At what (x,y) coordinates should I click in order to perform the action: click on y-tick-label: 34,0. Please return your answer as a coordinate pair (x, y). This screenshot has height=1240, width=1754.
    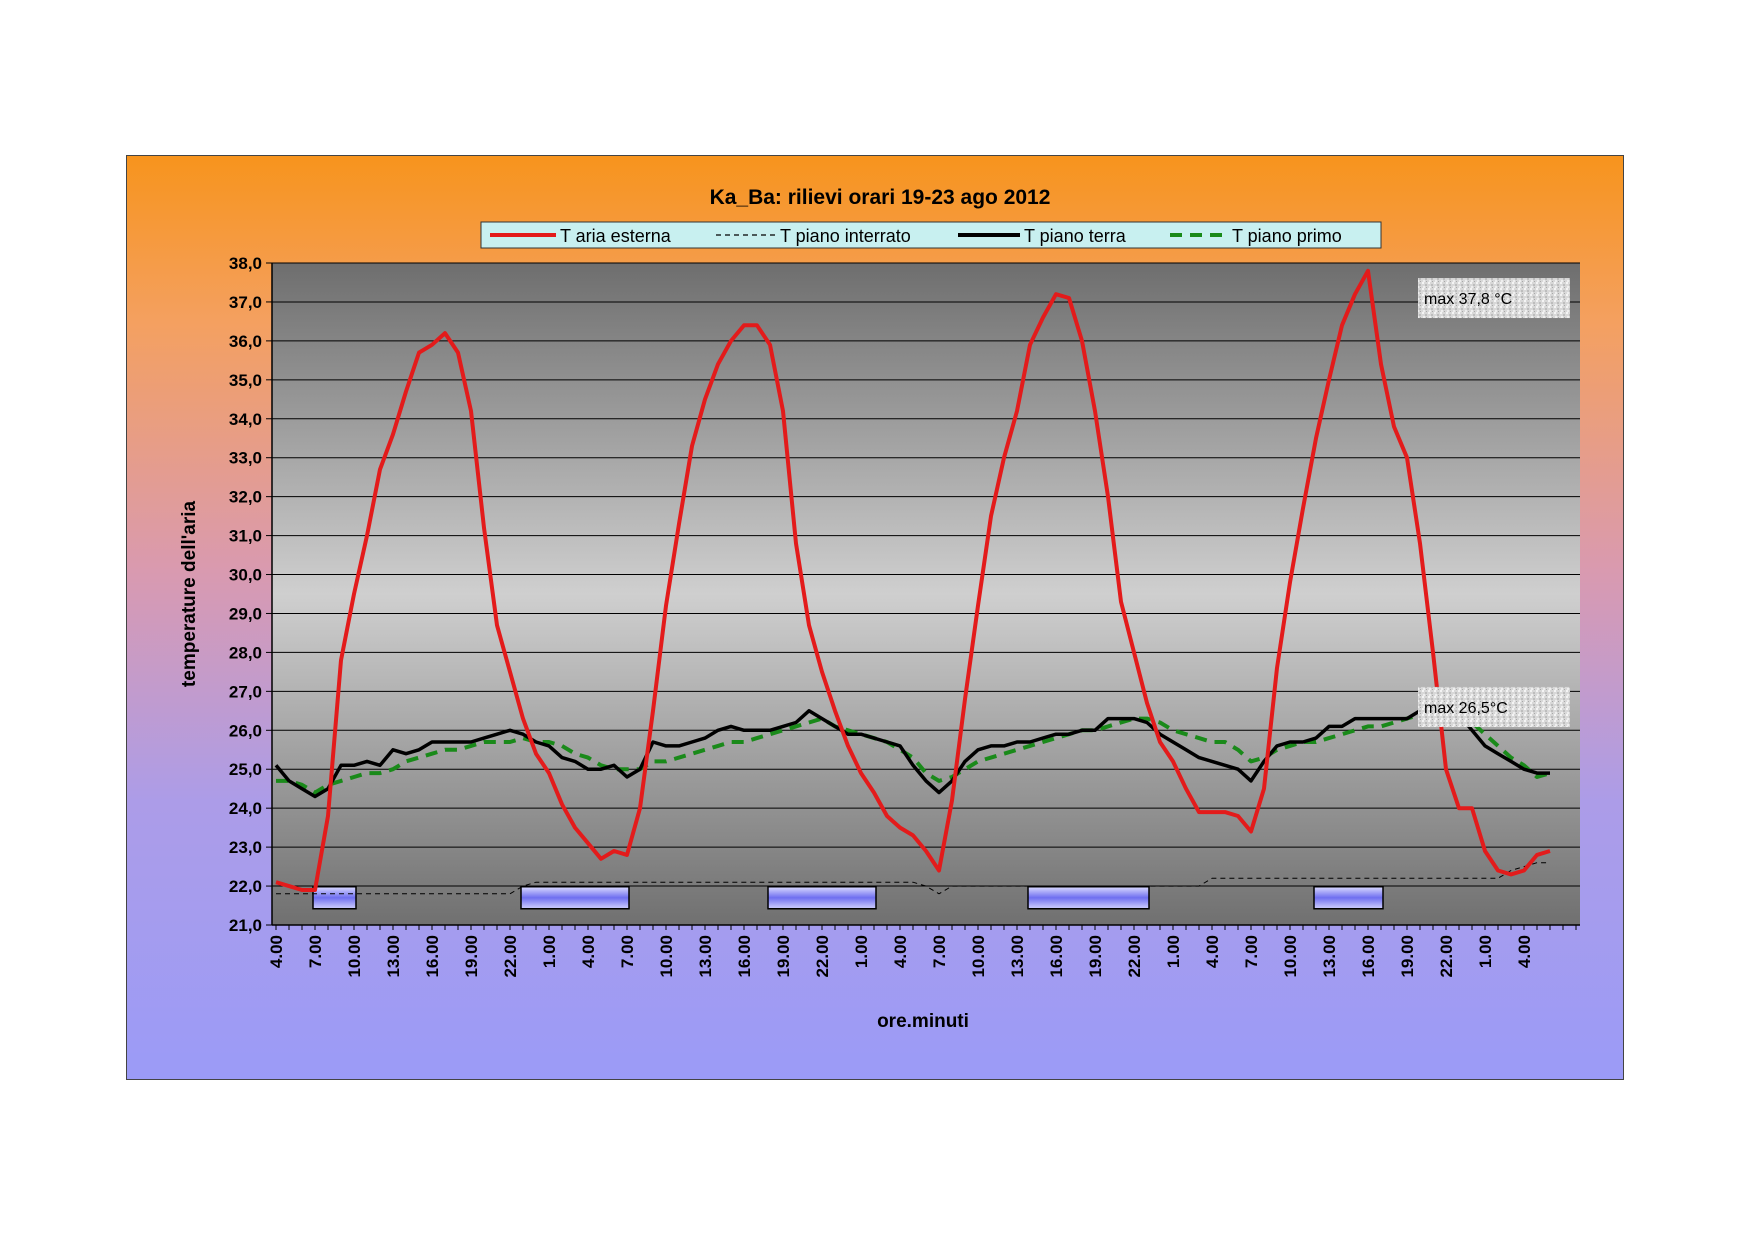
    Looking at the image, I should click on (245, 419).